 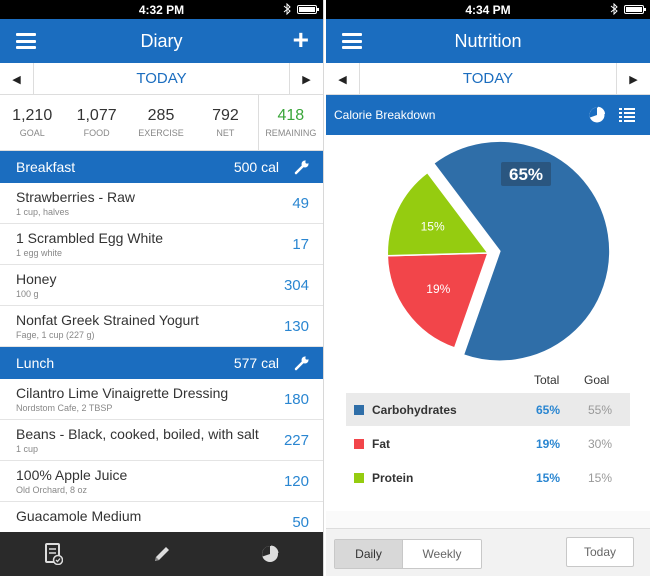 I want to click on status-time: 4:34 PM, so click(x=488, y=9).